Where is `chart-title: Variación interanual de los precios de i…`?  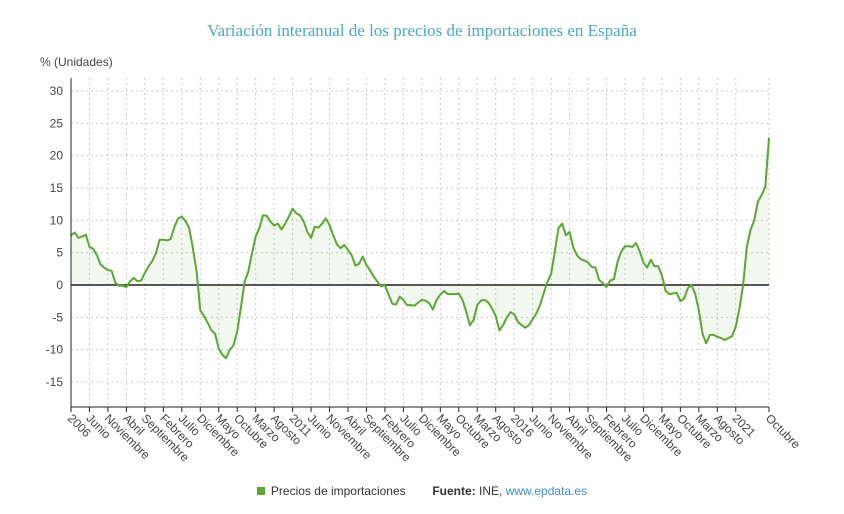 chart-title: Variación interanual de los precios de i… is located at coordinates (422, 30).